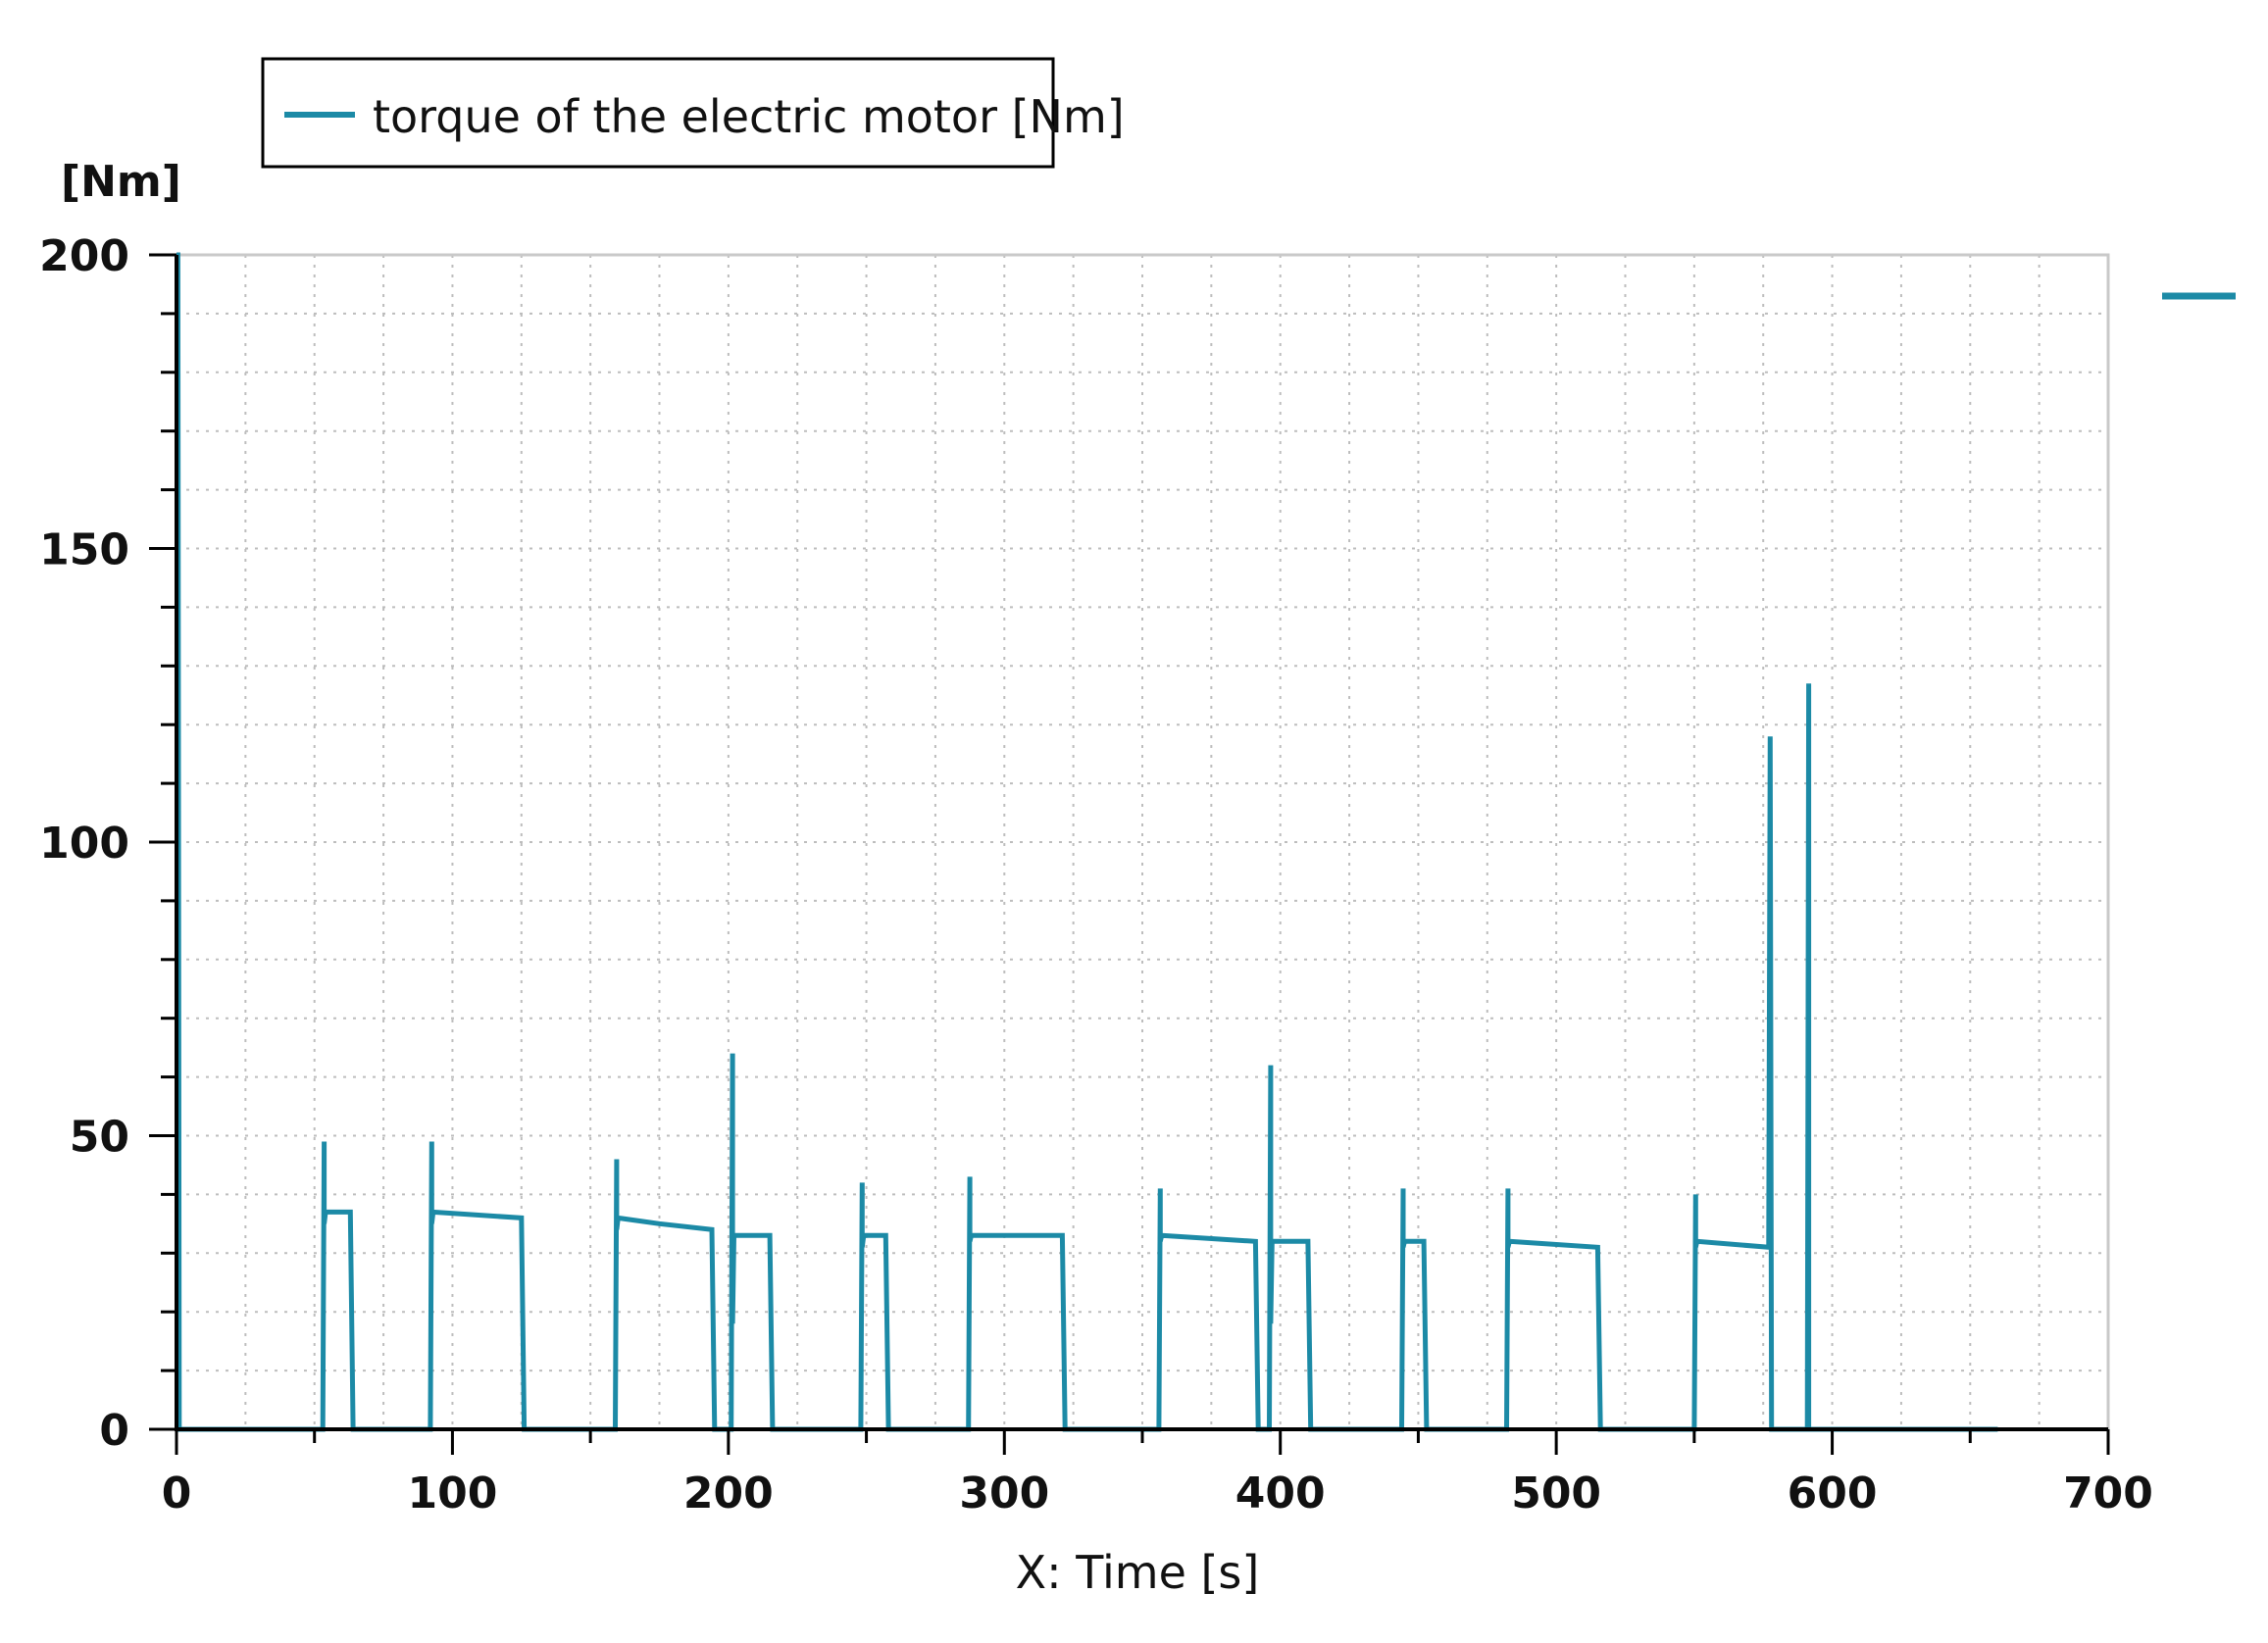 The height and width of the screenshot is (1643, 2268). What do you see at coordinates (99, 1138) in the screenshot?
I see `y-tick-label: 50` at bounding box center [99, 1138].